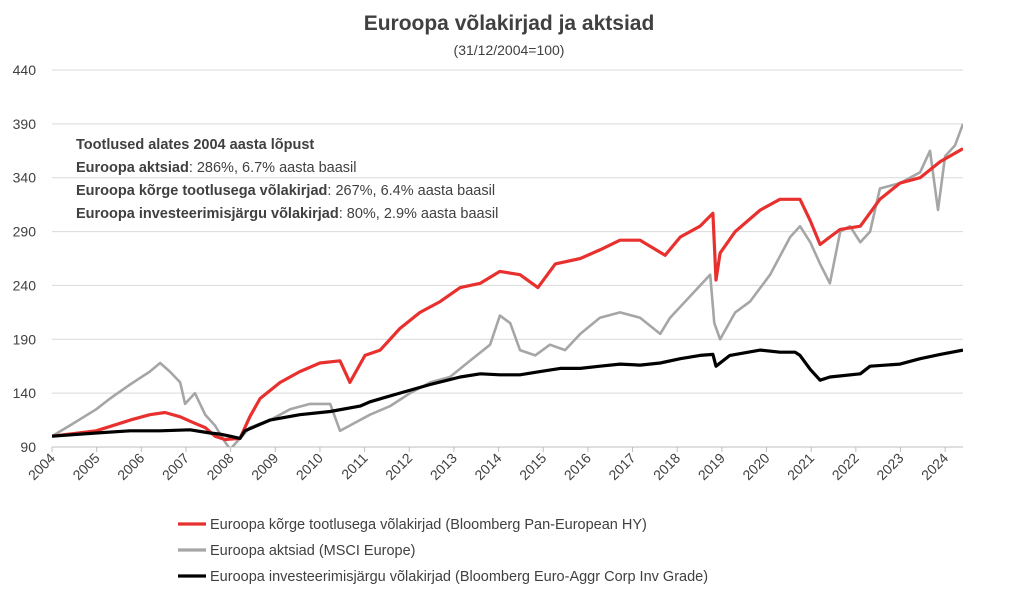  I want to click on x-tick-label: 2018, so click(666, 466).